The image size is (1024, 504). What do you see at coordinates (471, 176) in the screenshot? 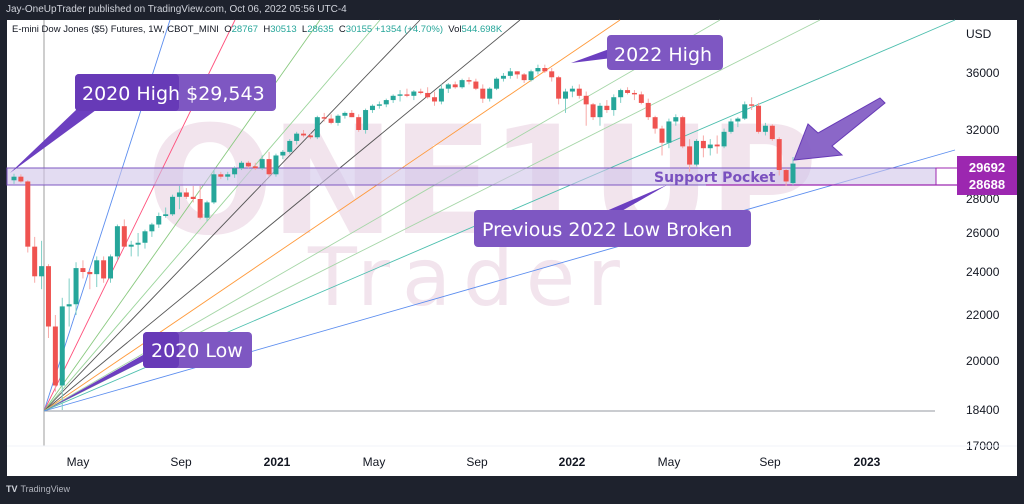
I see `support-pocket-zone` at bounding box center [471, 176].